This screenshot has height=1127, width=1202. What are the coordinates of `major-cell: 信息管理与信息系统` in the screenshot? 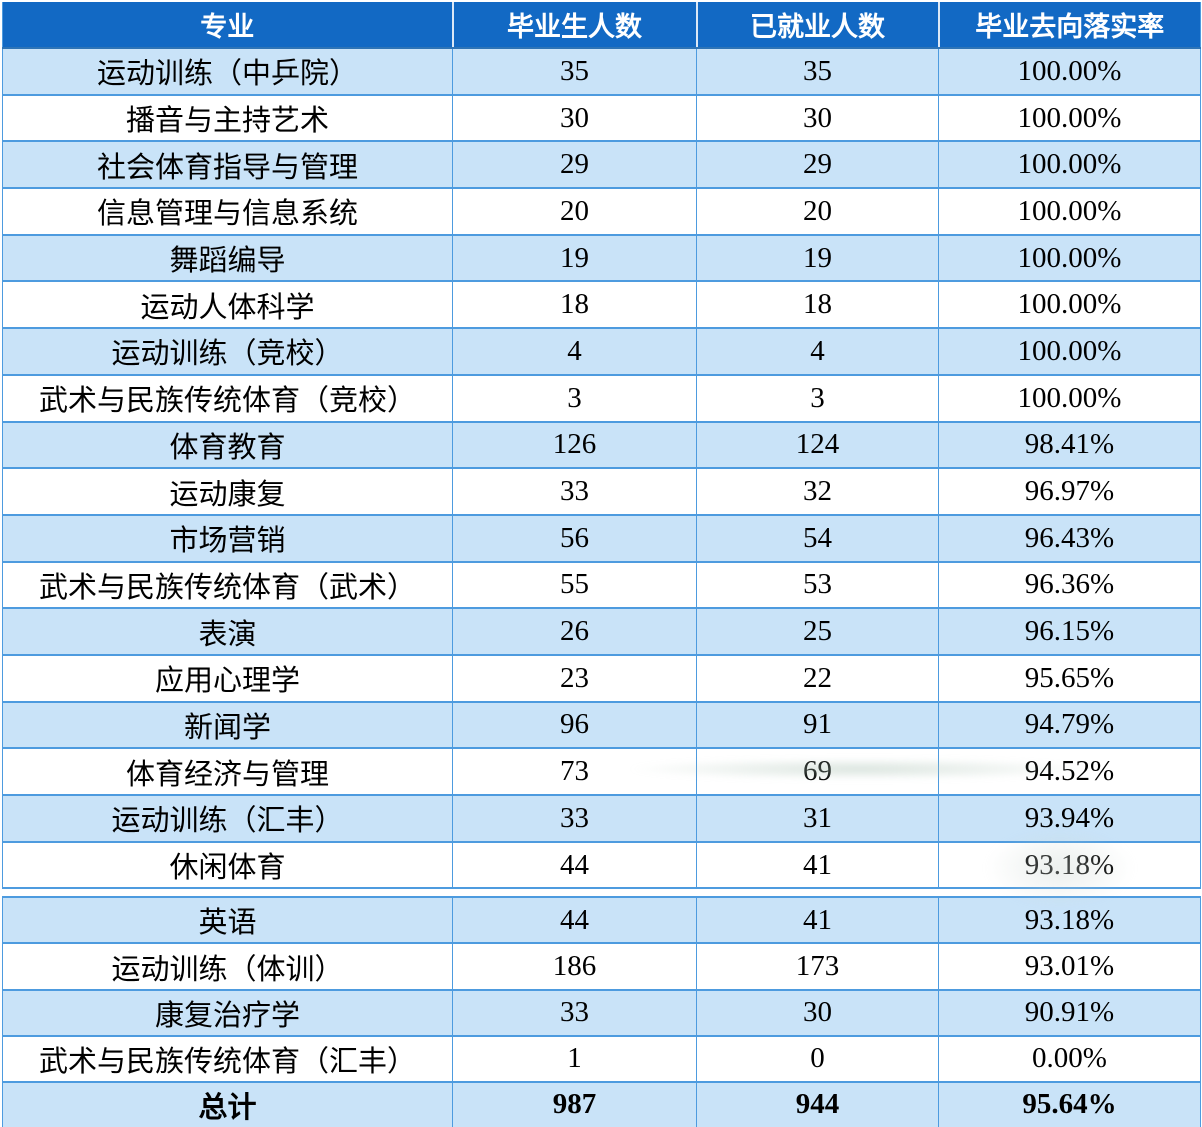 It's located at (227, 211).